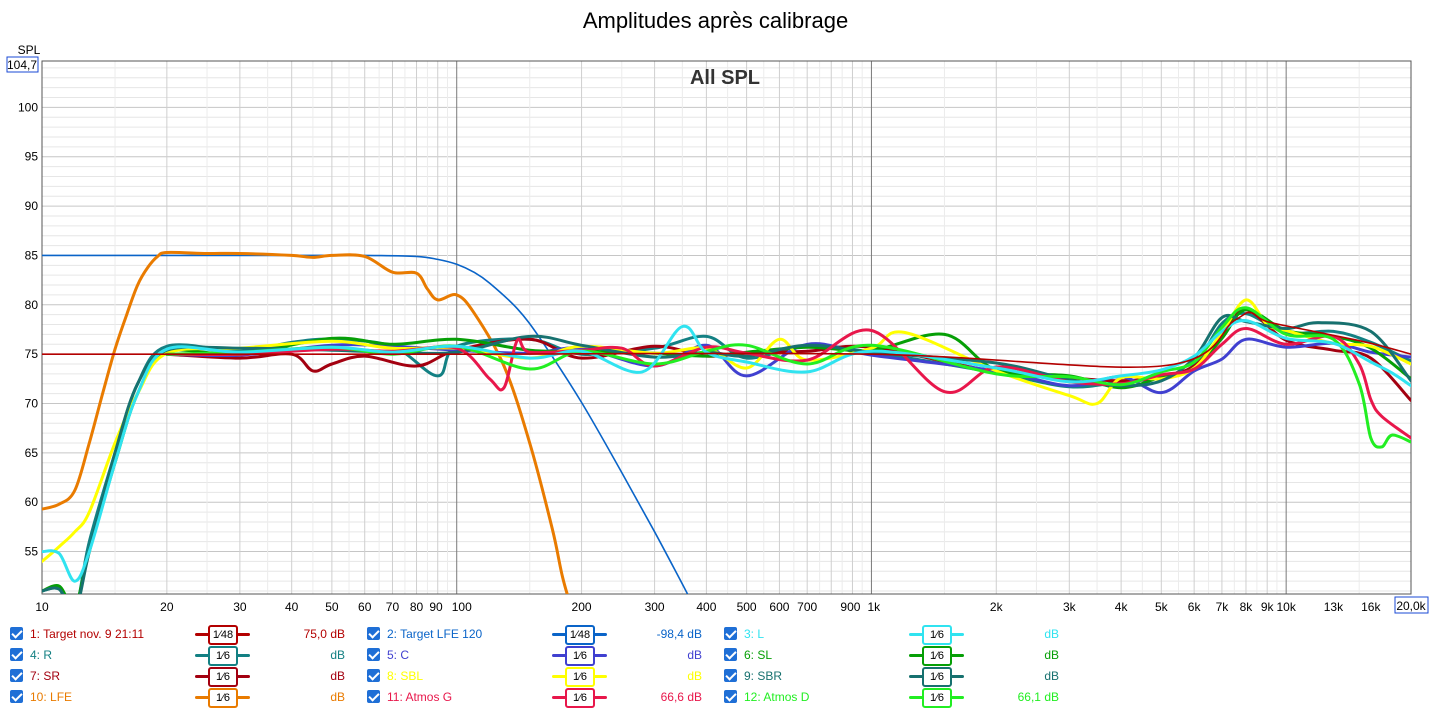  I want to click on x-tick-label: 30, so click(240, 607).